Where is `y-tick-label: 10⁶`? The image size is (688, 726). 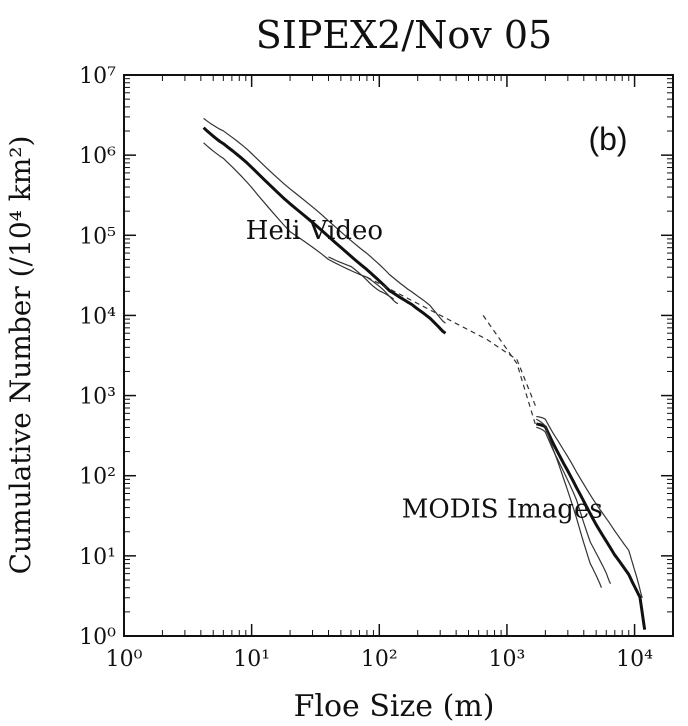
y-tick-label: 10⁶ is located at coordinates (97, 156).